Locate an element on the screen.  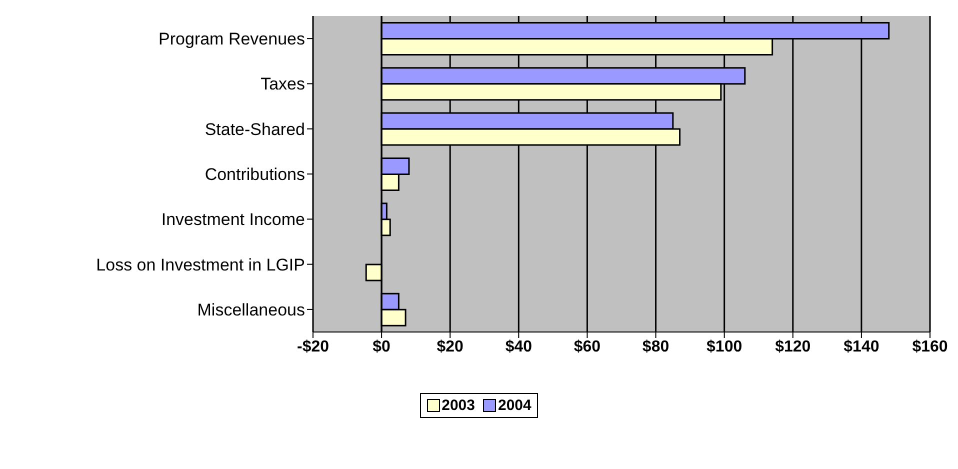
legend-label: 2003 is located at coordinates (457, 405).